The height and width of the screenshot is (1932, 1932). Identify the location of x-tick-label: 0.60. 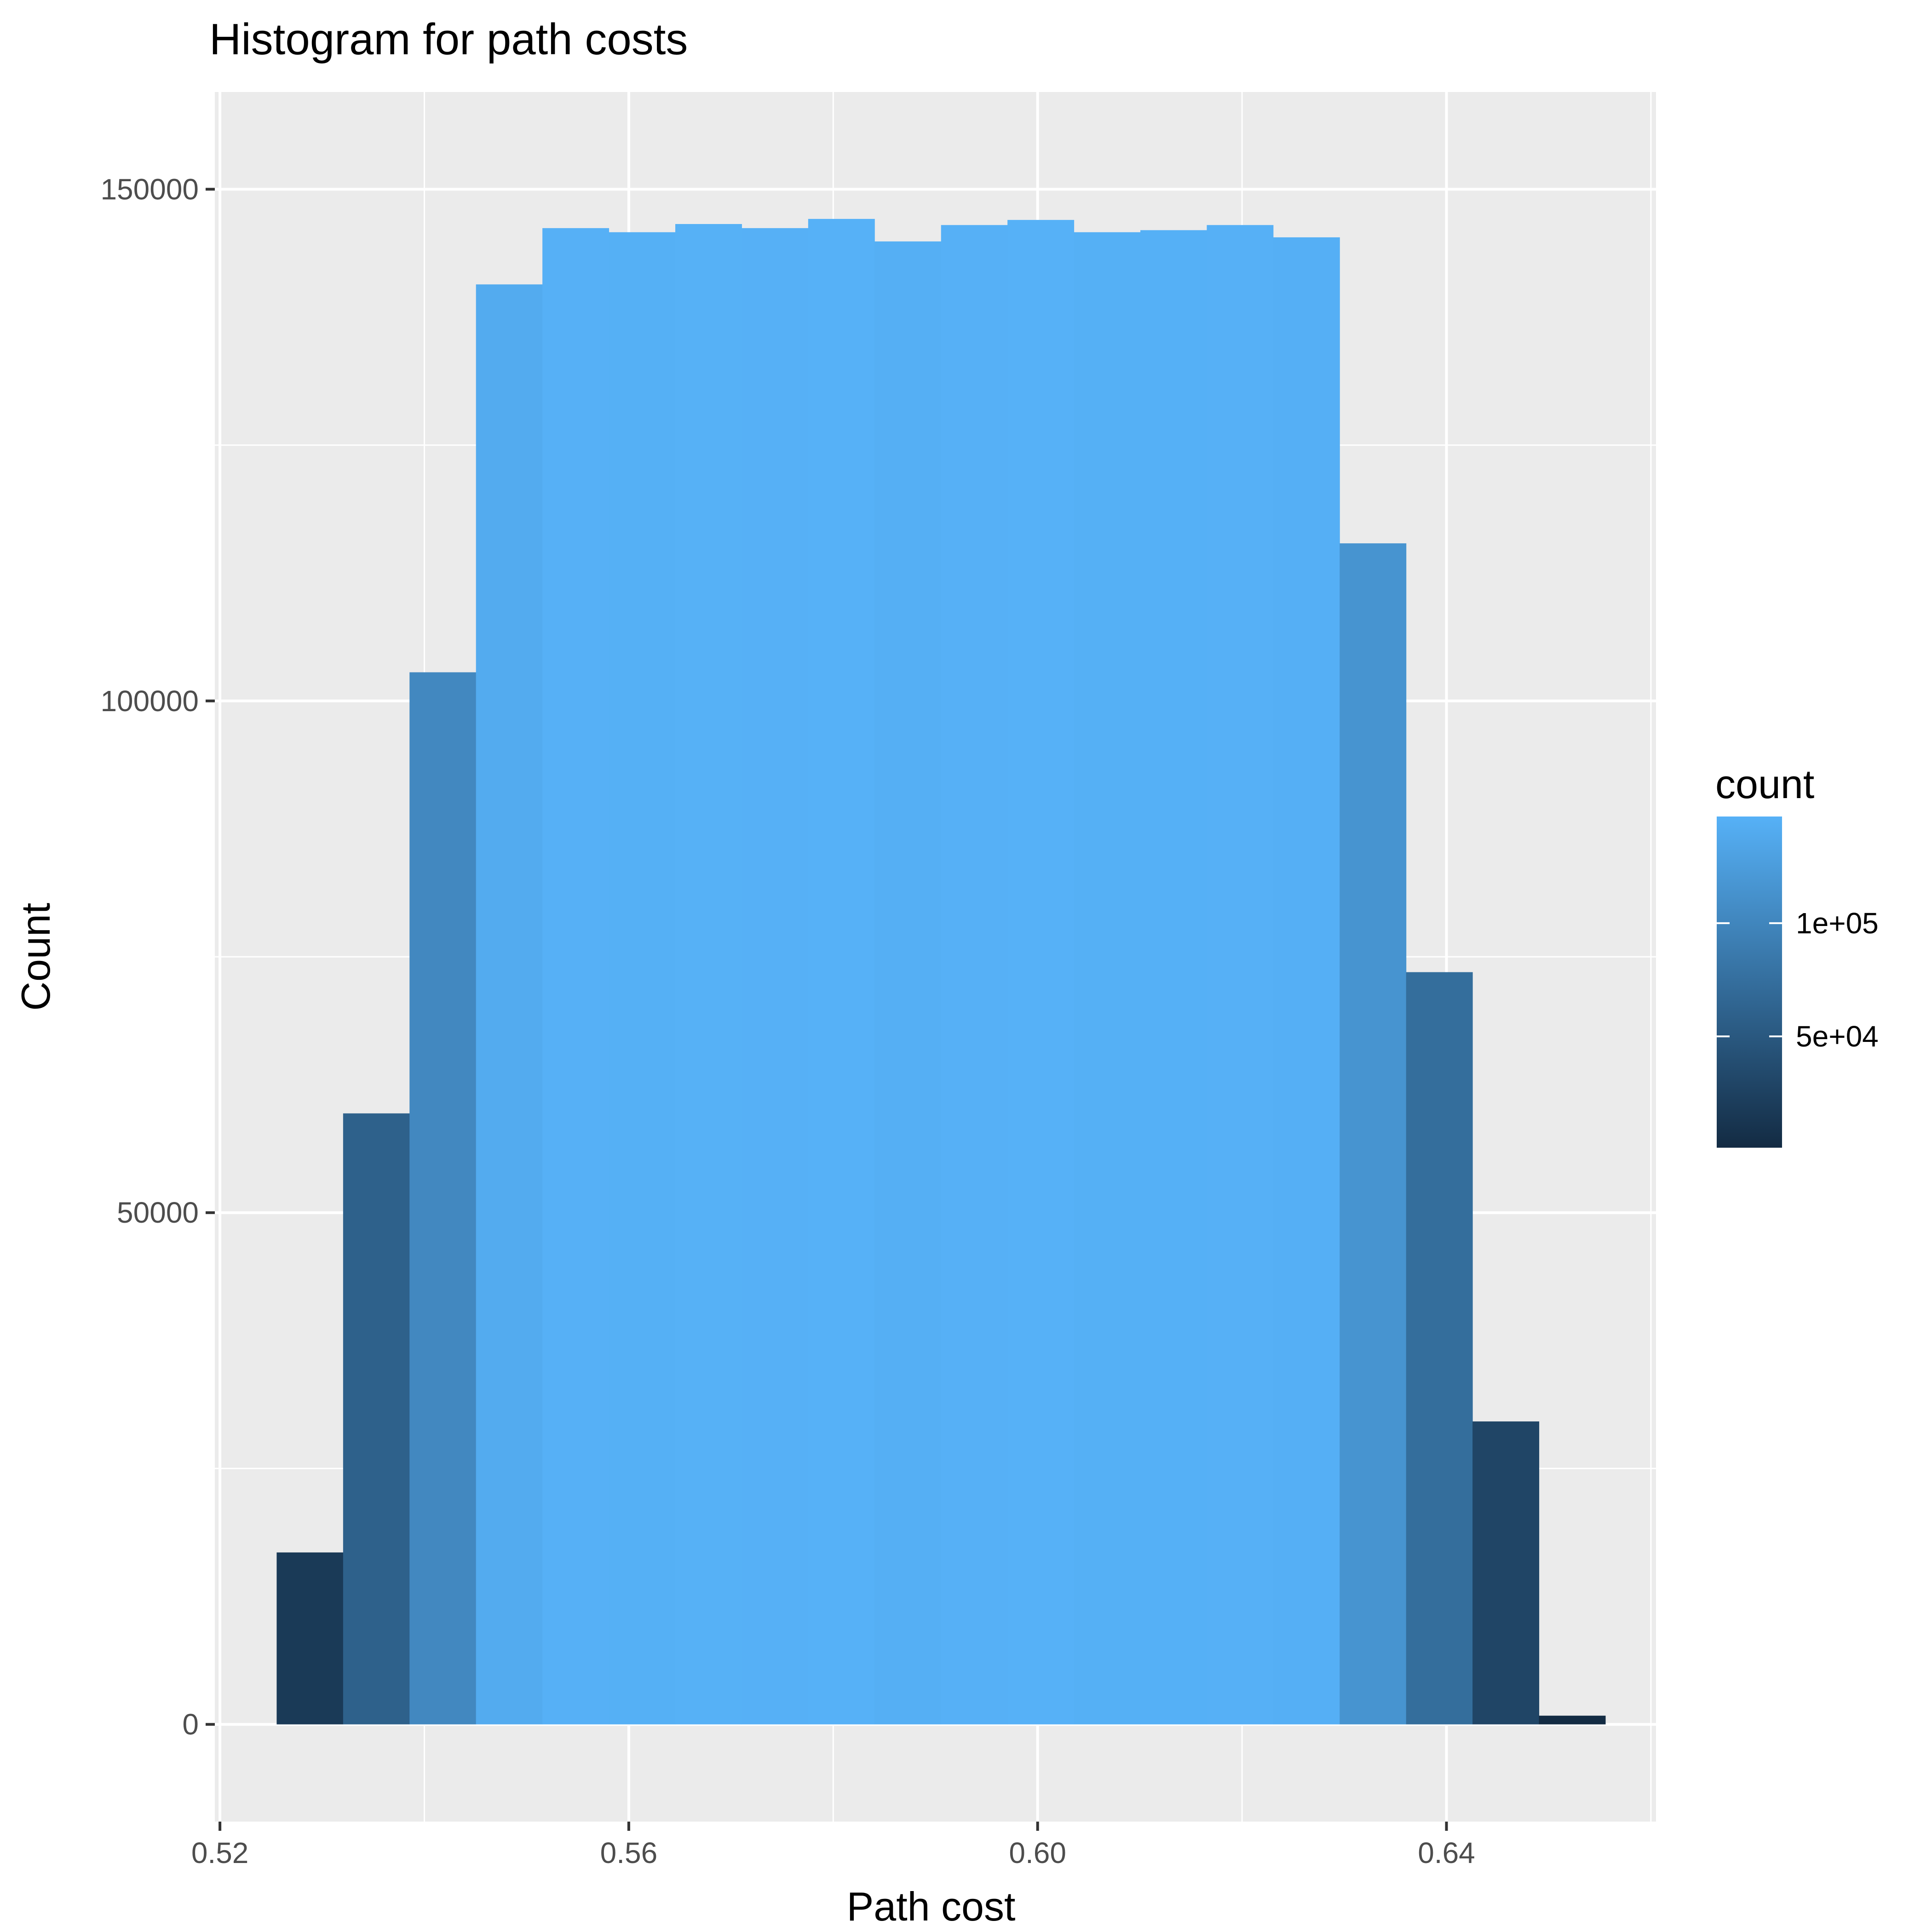
(1037, 1852).